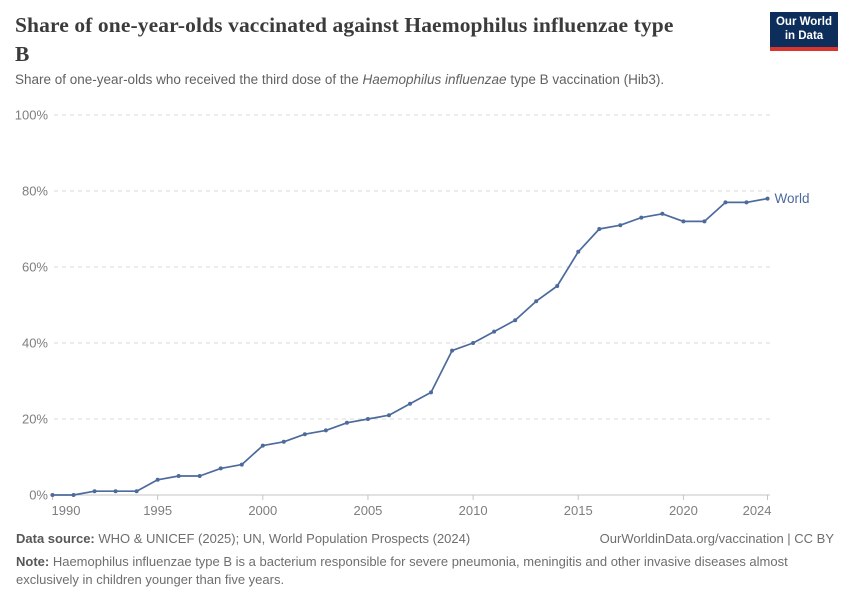  What do you see at coordinates (22, 54) in the screenshot?
I see `chart-title-line2: B` at bounding box center [22, 54].